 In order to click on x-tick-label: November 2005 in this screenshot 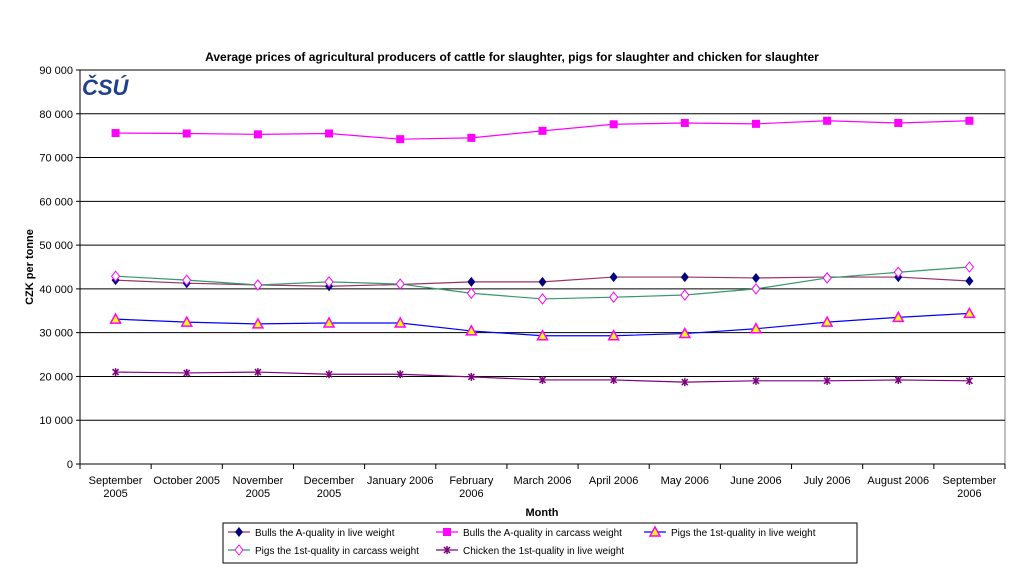, I will do `click(258, 487)`.